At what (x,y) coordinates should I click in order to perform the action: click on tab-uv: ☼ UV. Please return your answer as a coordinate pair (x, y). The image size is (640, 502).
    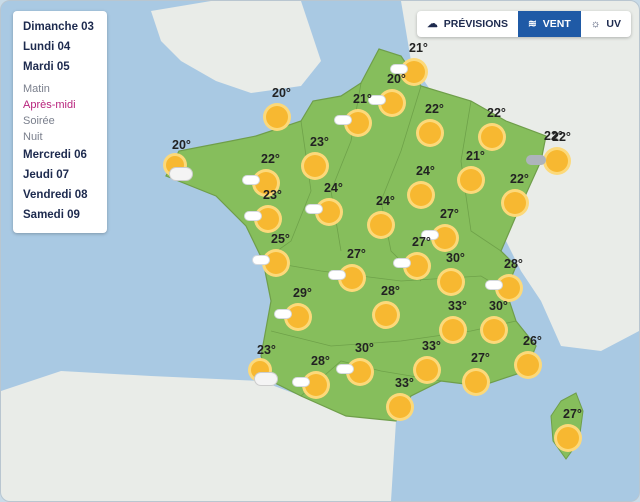
    Looking at the image, I should click on (606, 24).